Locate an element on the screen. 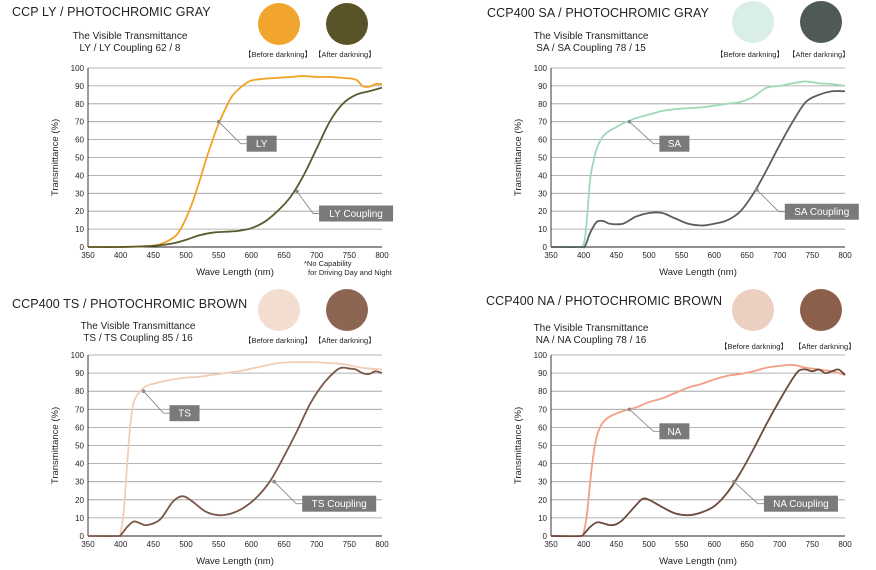 Image resolution: width=876 pixels, height=570 pixels. x-tick-label: 650 is located at coordinates (747, 544).